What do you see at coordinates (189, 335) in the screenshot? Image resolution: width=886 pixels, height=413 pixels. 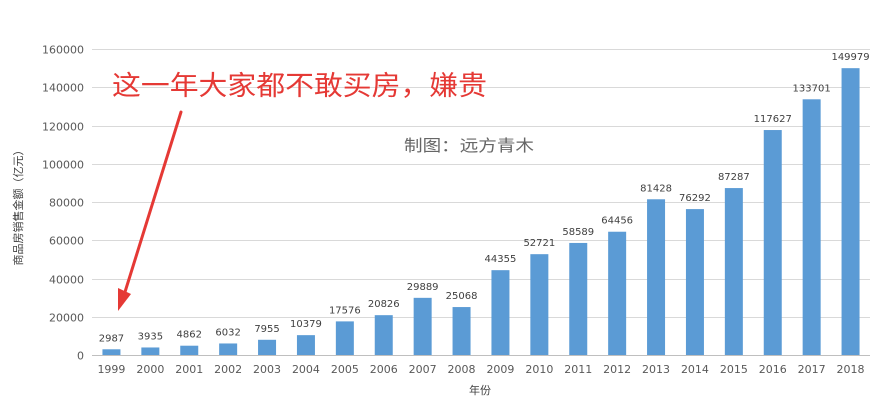 I see `data-label-2001: 4862` at bounding box center [189, 335].